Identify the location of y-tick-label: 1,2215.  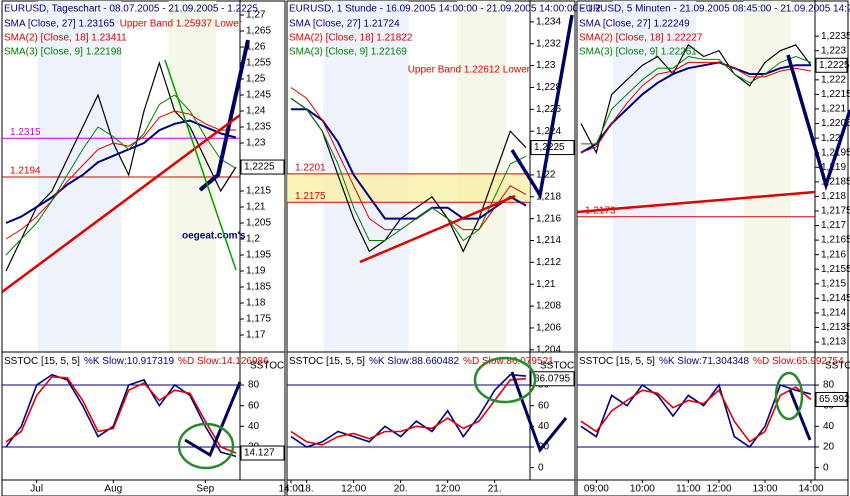
(835, 94).